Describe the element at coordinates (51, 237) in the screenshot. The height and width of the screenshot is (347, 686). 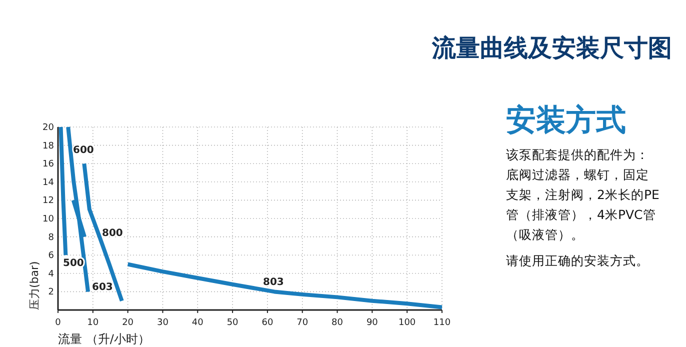
I see `y-tick-label: 8` at that location.